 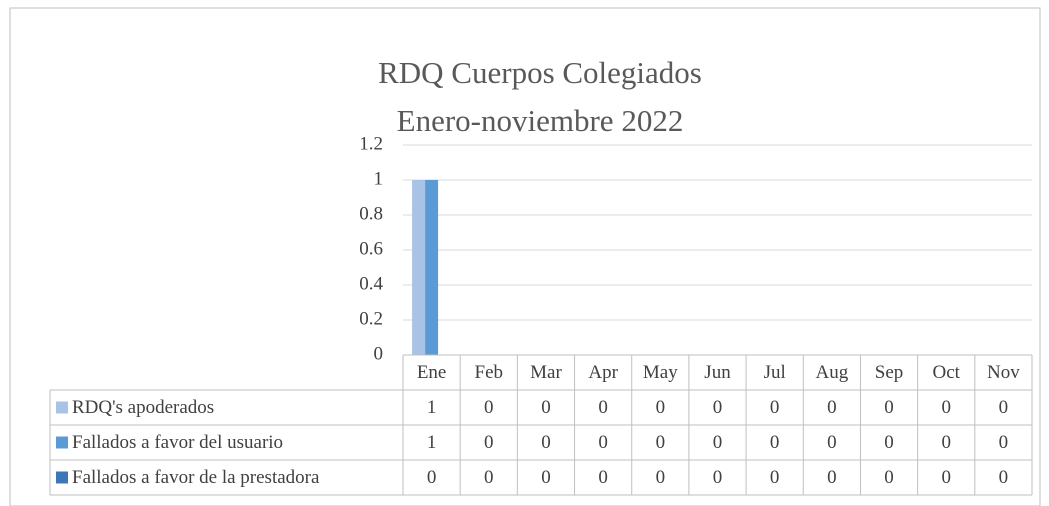 What do you see at coordinates (546, 372) in the screenshot?
I see `x-tick-label: Mar` at bounding box center [546, 372].